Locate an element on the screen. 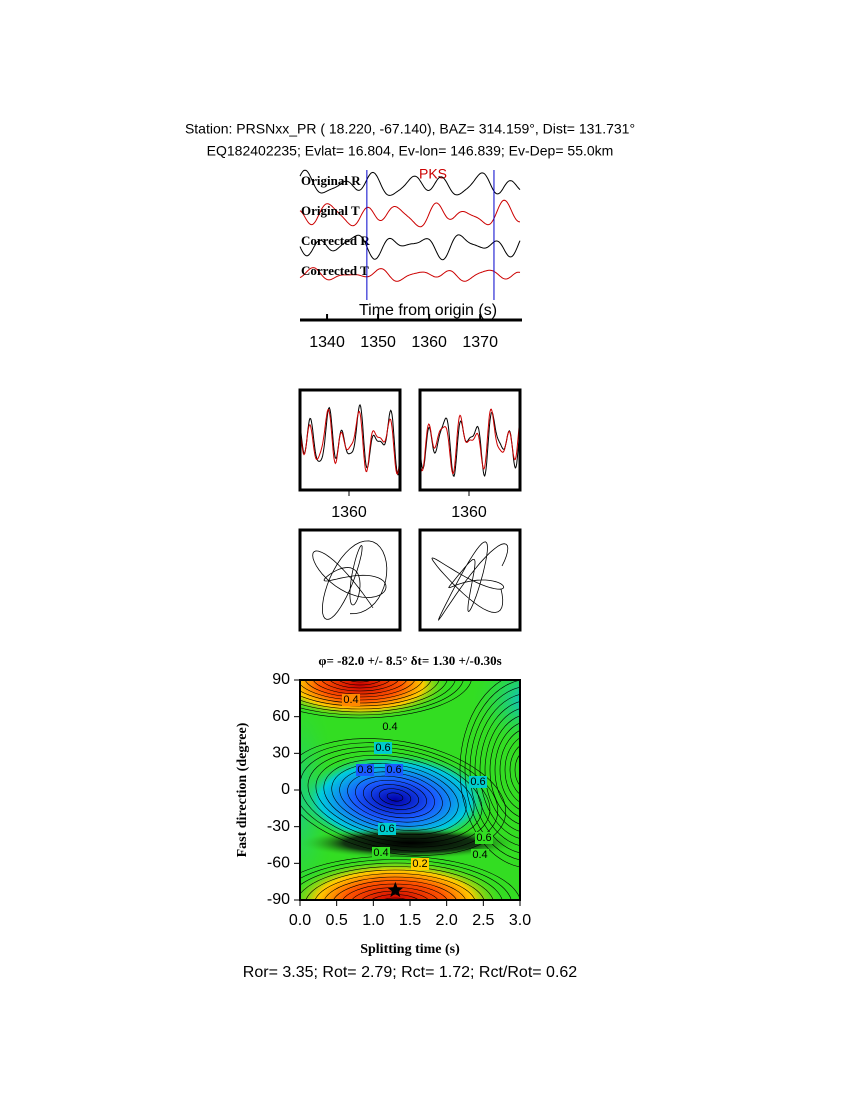 This screenshot has width=850, height=1100. trace-label: Corrected R is located at coordinates (335, 240).